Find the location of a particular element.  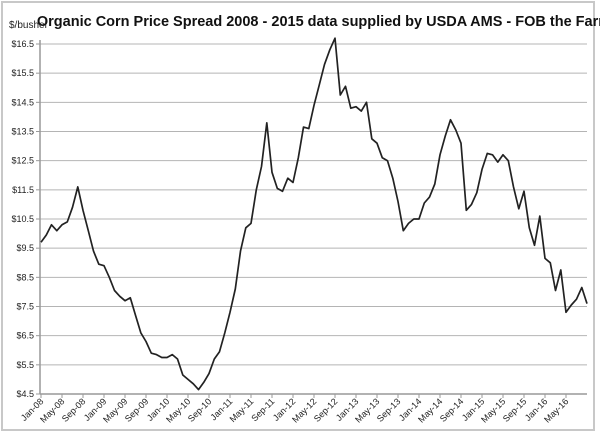

y-tick-label: $16.5 is located at coordinates (22, 44).